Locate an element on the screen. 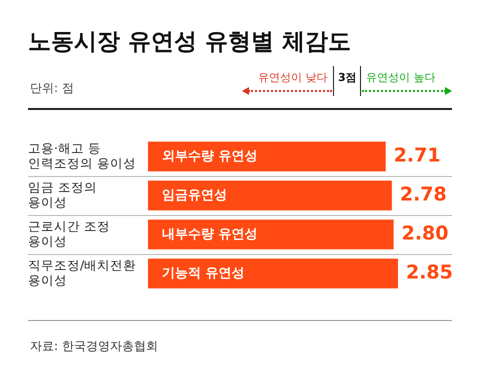 The width and height of the screenshot is (480, 373). text: 유연성이 높다 is located at coordinates (401, 77).